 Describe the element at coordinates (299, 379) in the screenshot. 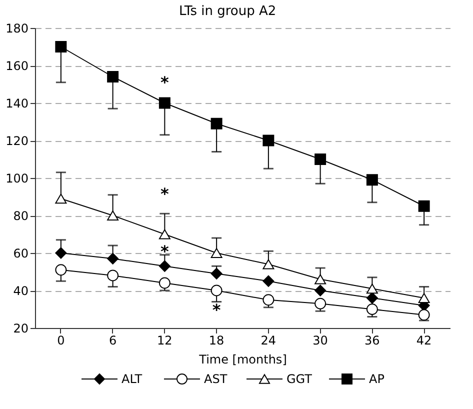

I see `legend-label: GGT` at that location.